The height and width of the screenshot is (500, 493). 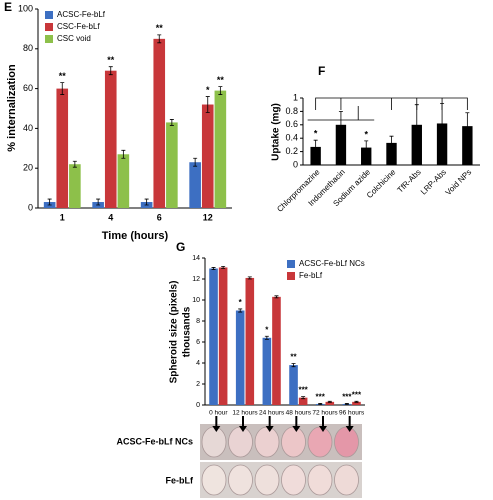 What do you see at coordinates (291, 138) in the screenshot?
I see `y-tick-label: 0.4` at bounding box center [291, 138].